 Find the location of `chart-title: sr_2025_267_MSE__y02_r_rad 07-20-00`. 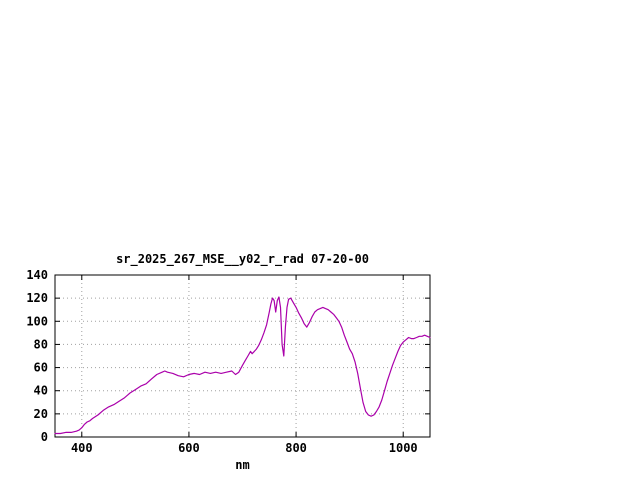

chart-title: sr_2025_267_MSE__y02_r_rad 07-20-00 is located at coordinates (242, 259).